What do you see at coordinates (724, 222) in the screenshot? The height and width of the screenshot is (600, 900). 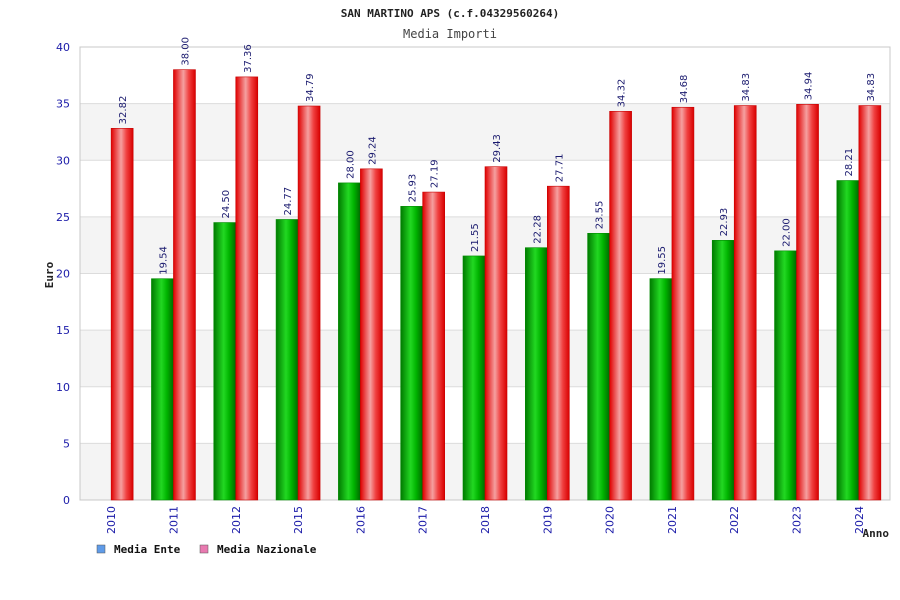 I see `data-label: 22.93` at bounding box center [724, 222].